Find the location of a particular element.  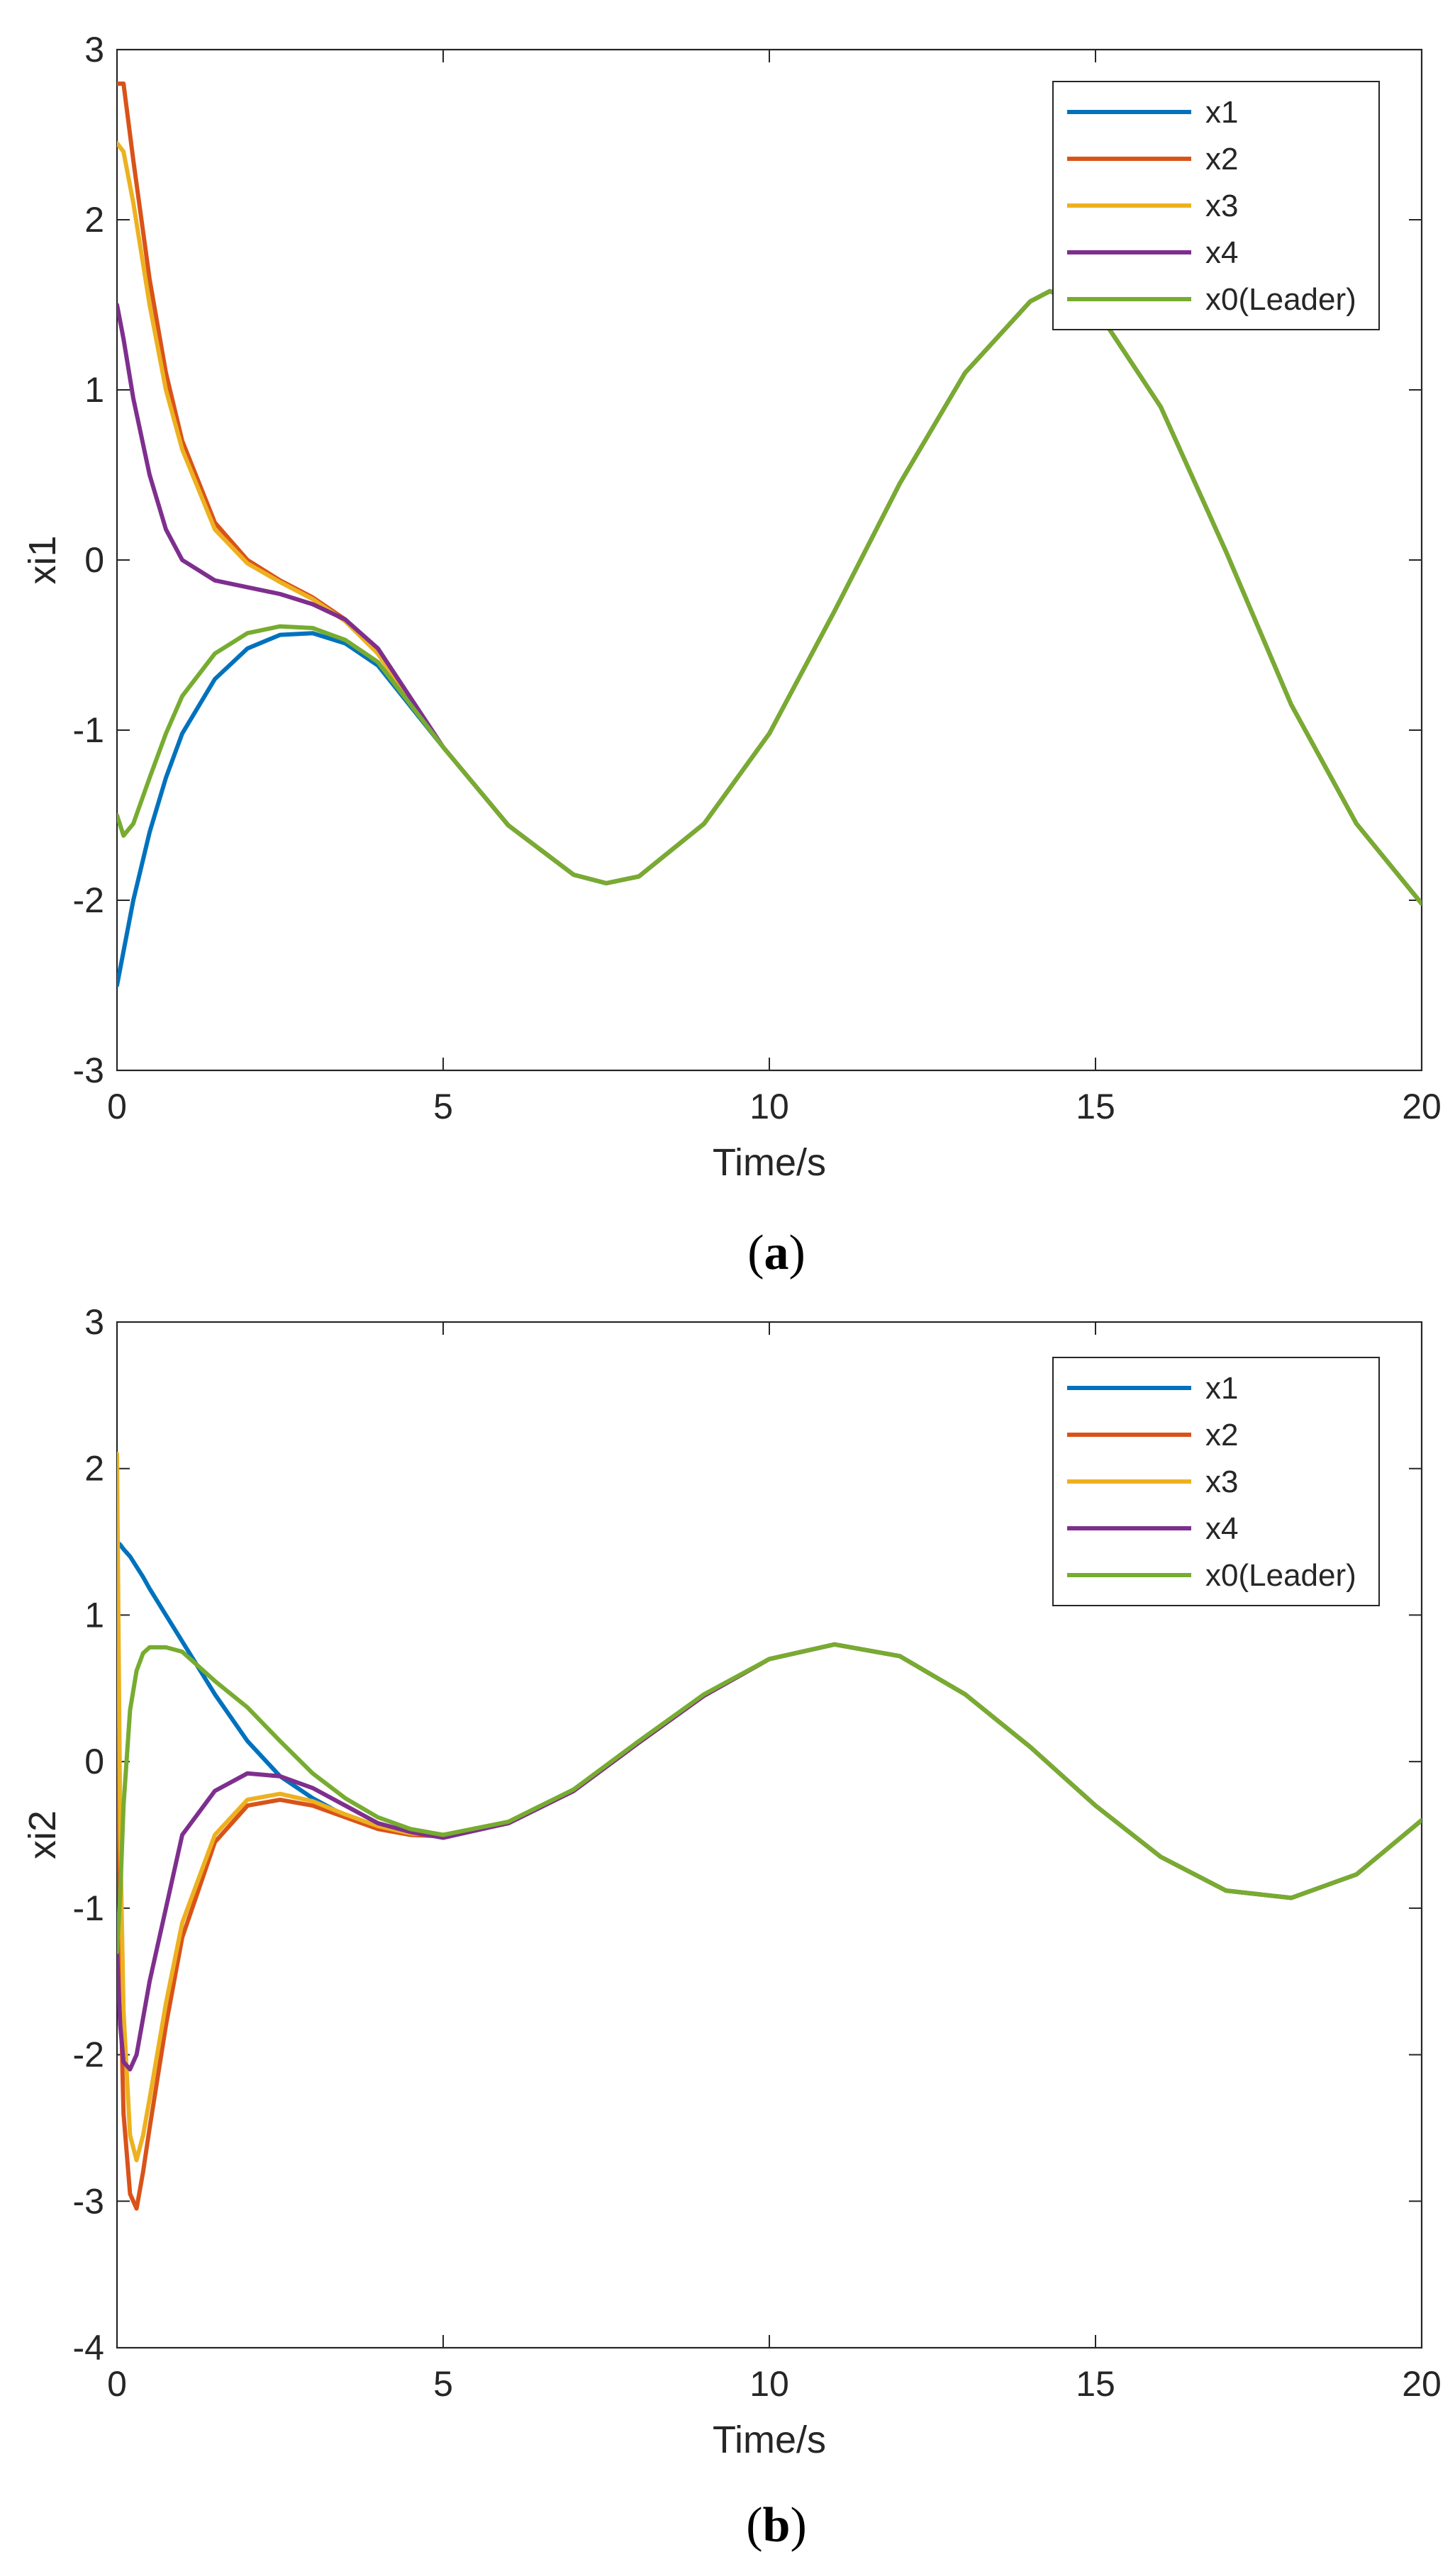

panel-caption: (a) is located at coordinates (776, 1253).